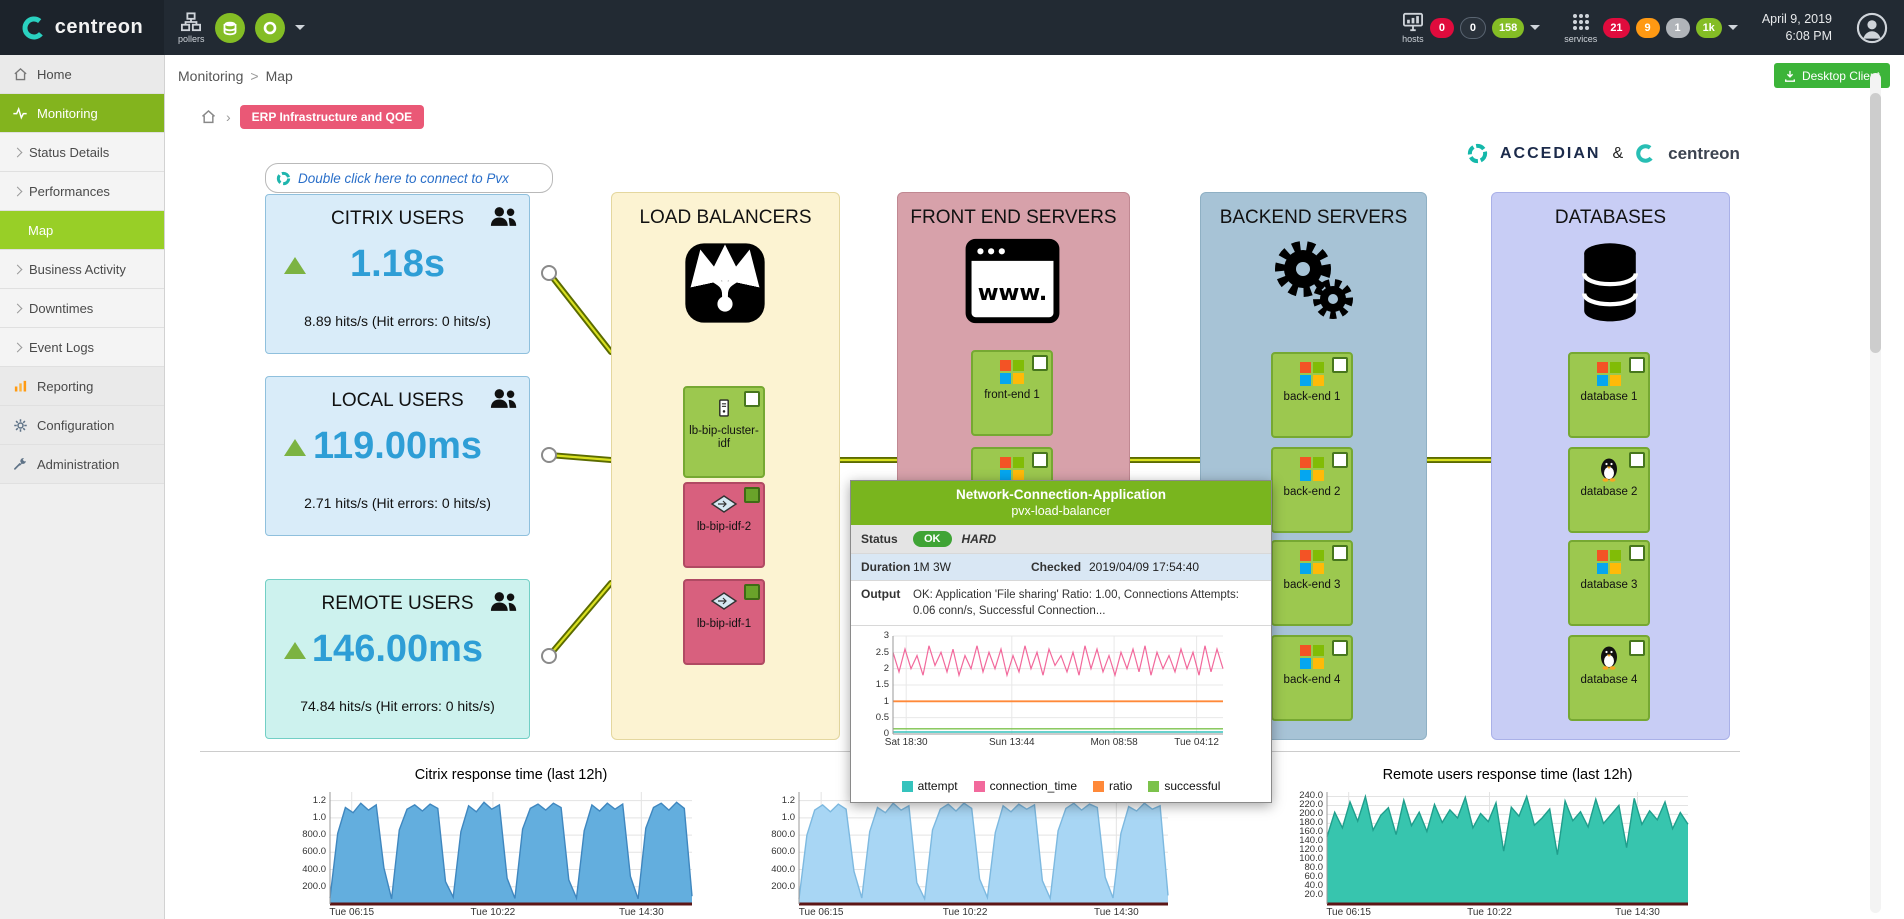  What do you see at coordinates (1609, 657) in the screenshot?
I see `linux-penguin-icon` at bounding box center [1609, 657].